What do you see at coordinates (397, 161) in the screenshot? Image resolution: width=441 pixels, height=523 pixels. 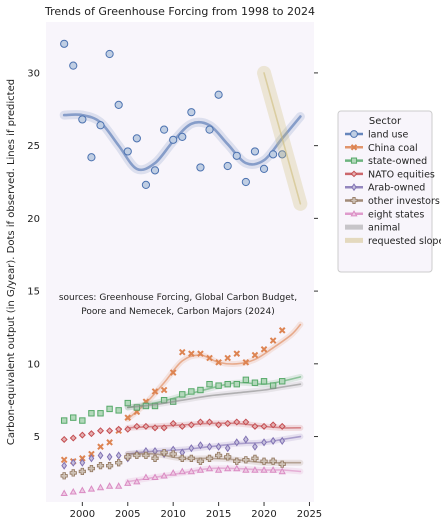 I see `legend-label: state-owned` at bounding box center [397, 161].